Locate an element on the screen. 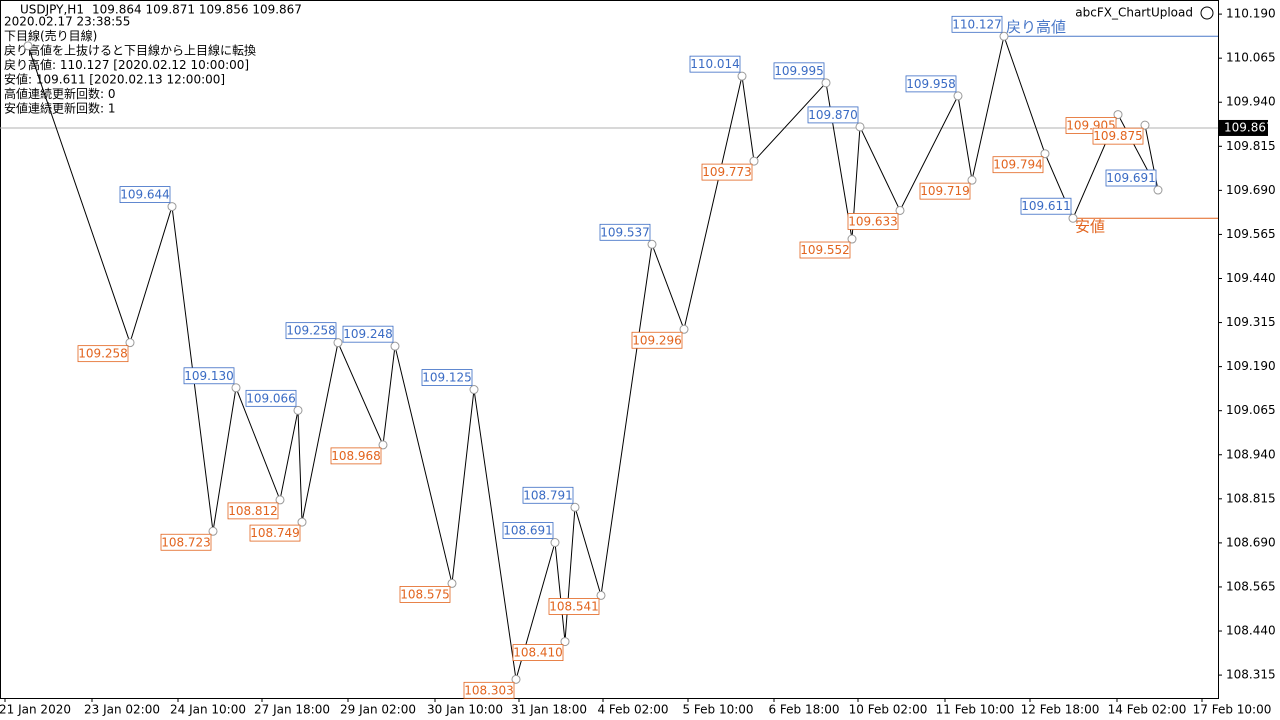 Image resolution: width=1280 pixels, height=720 pixels. last-price-label: 109.867 is located at coordinates (1249, 127).